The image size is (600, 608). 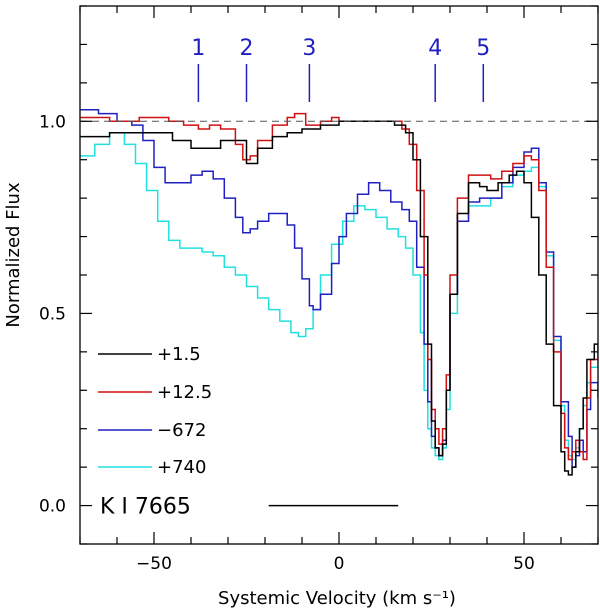 What do you see at coordinates (435, 48) in the screenshot?
I see `component-label-4: 4` at bounding box center [435, 48].